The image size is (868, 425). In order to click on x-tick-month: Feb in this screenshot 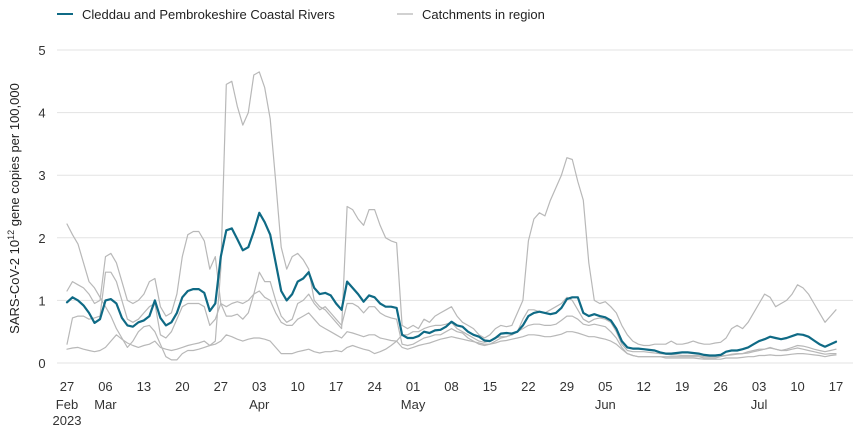, I will do `click(67, 404)`.